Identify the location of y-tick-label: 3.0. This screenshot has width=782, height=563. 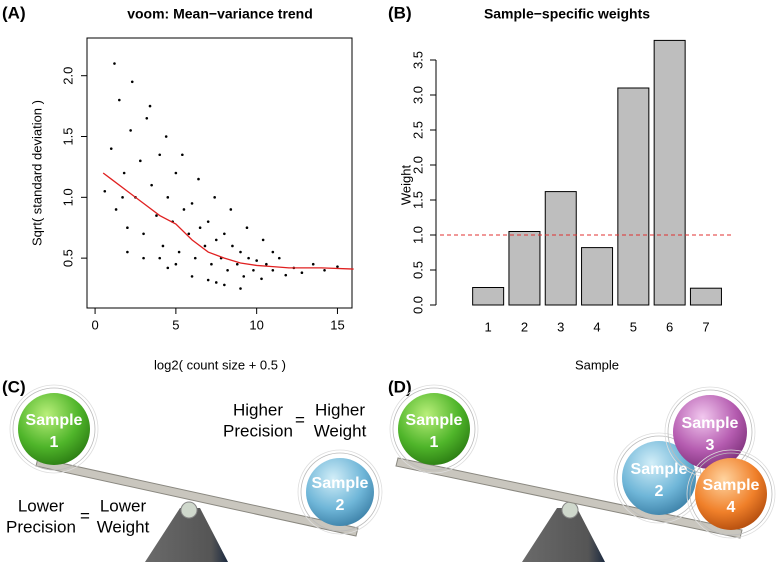
(417, 95).